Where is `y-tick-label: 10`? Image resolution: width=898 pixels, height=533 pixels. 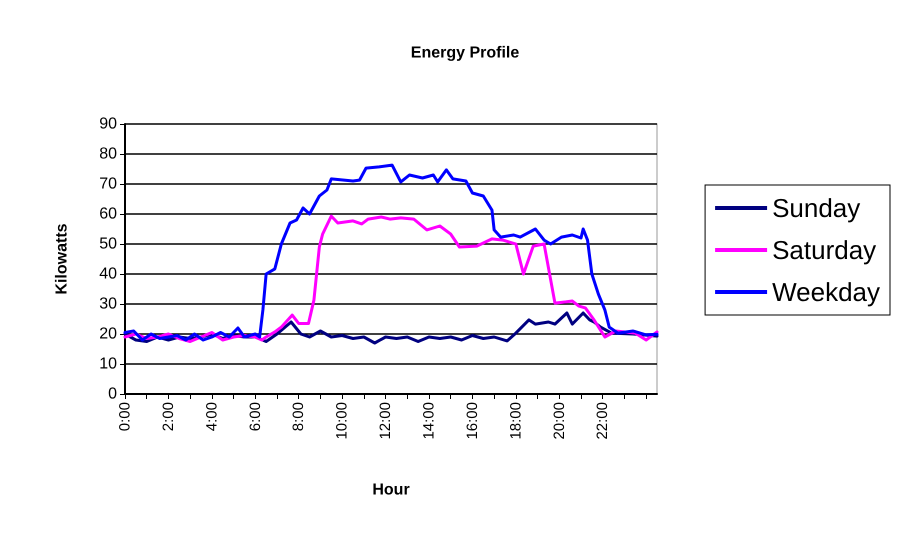
y-tick-label: 10 is located at coordinates (108, 364).